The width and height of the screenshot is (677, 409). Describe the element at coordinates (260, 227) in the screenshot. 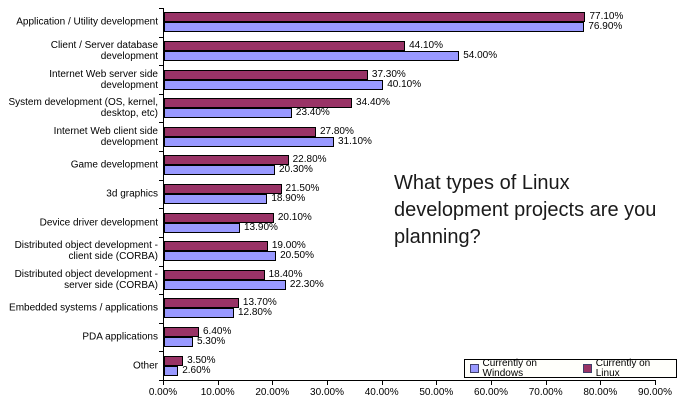

I see `bar-value-label: 13.90%` at that location.